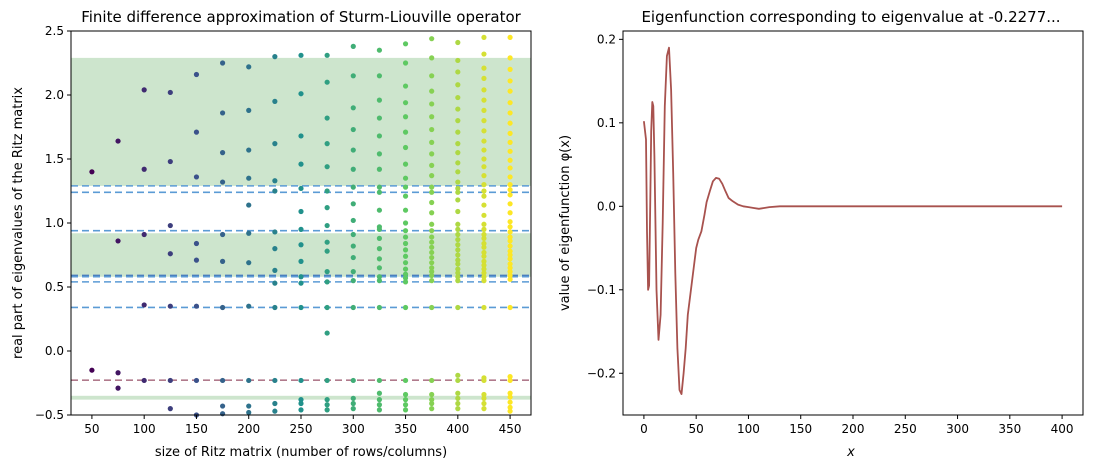  What do you see at coordinates (857, 425) in the screenshot?
I see `right-x-axis-ticks: 0 50 100 150 200 250 300 350 400` at bounding box center [857, 425].